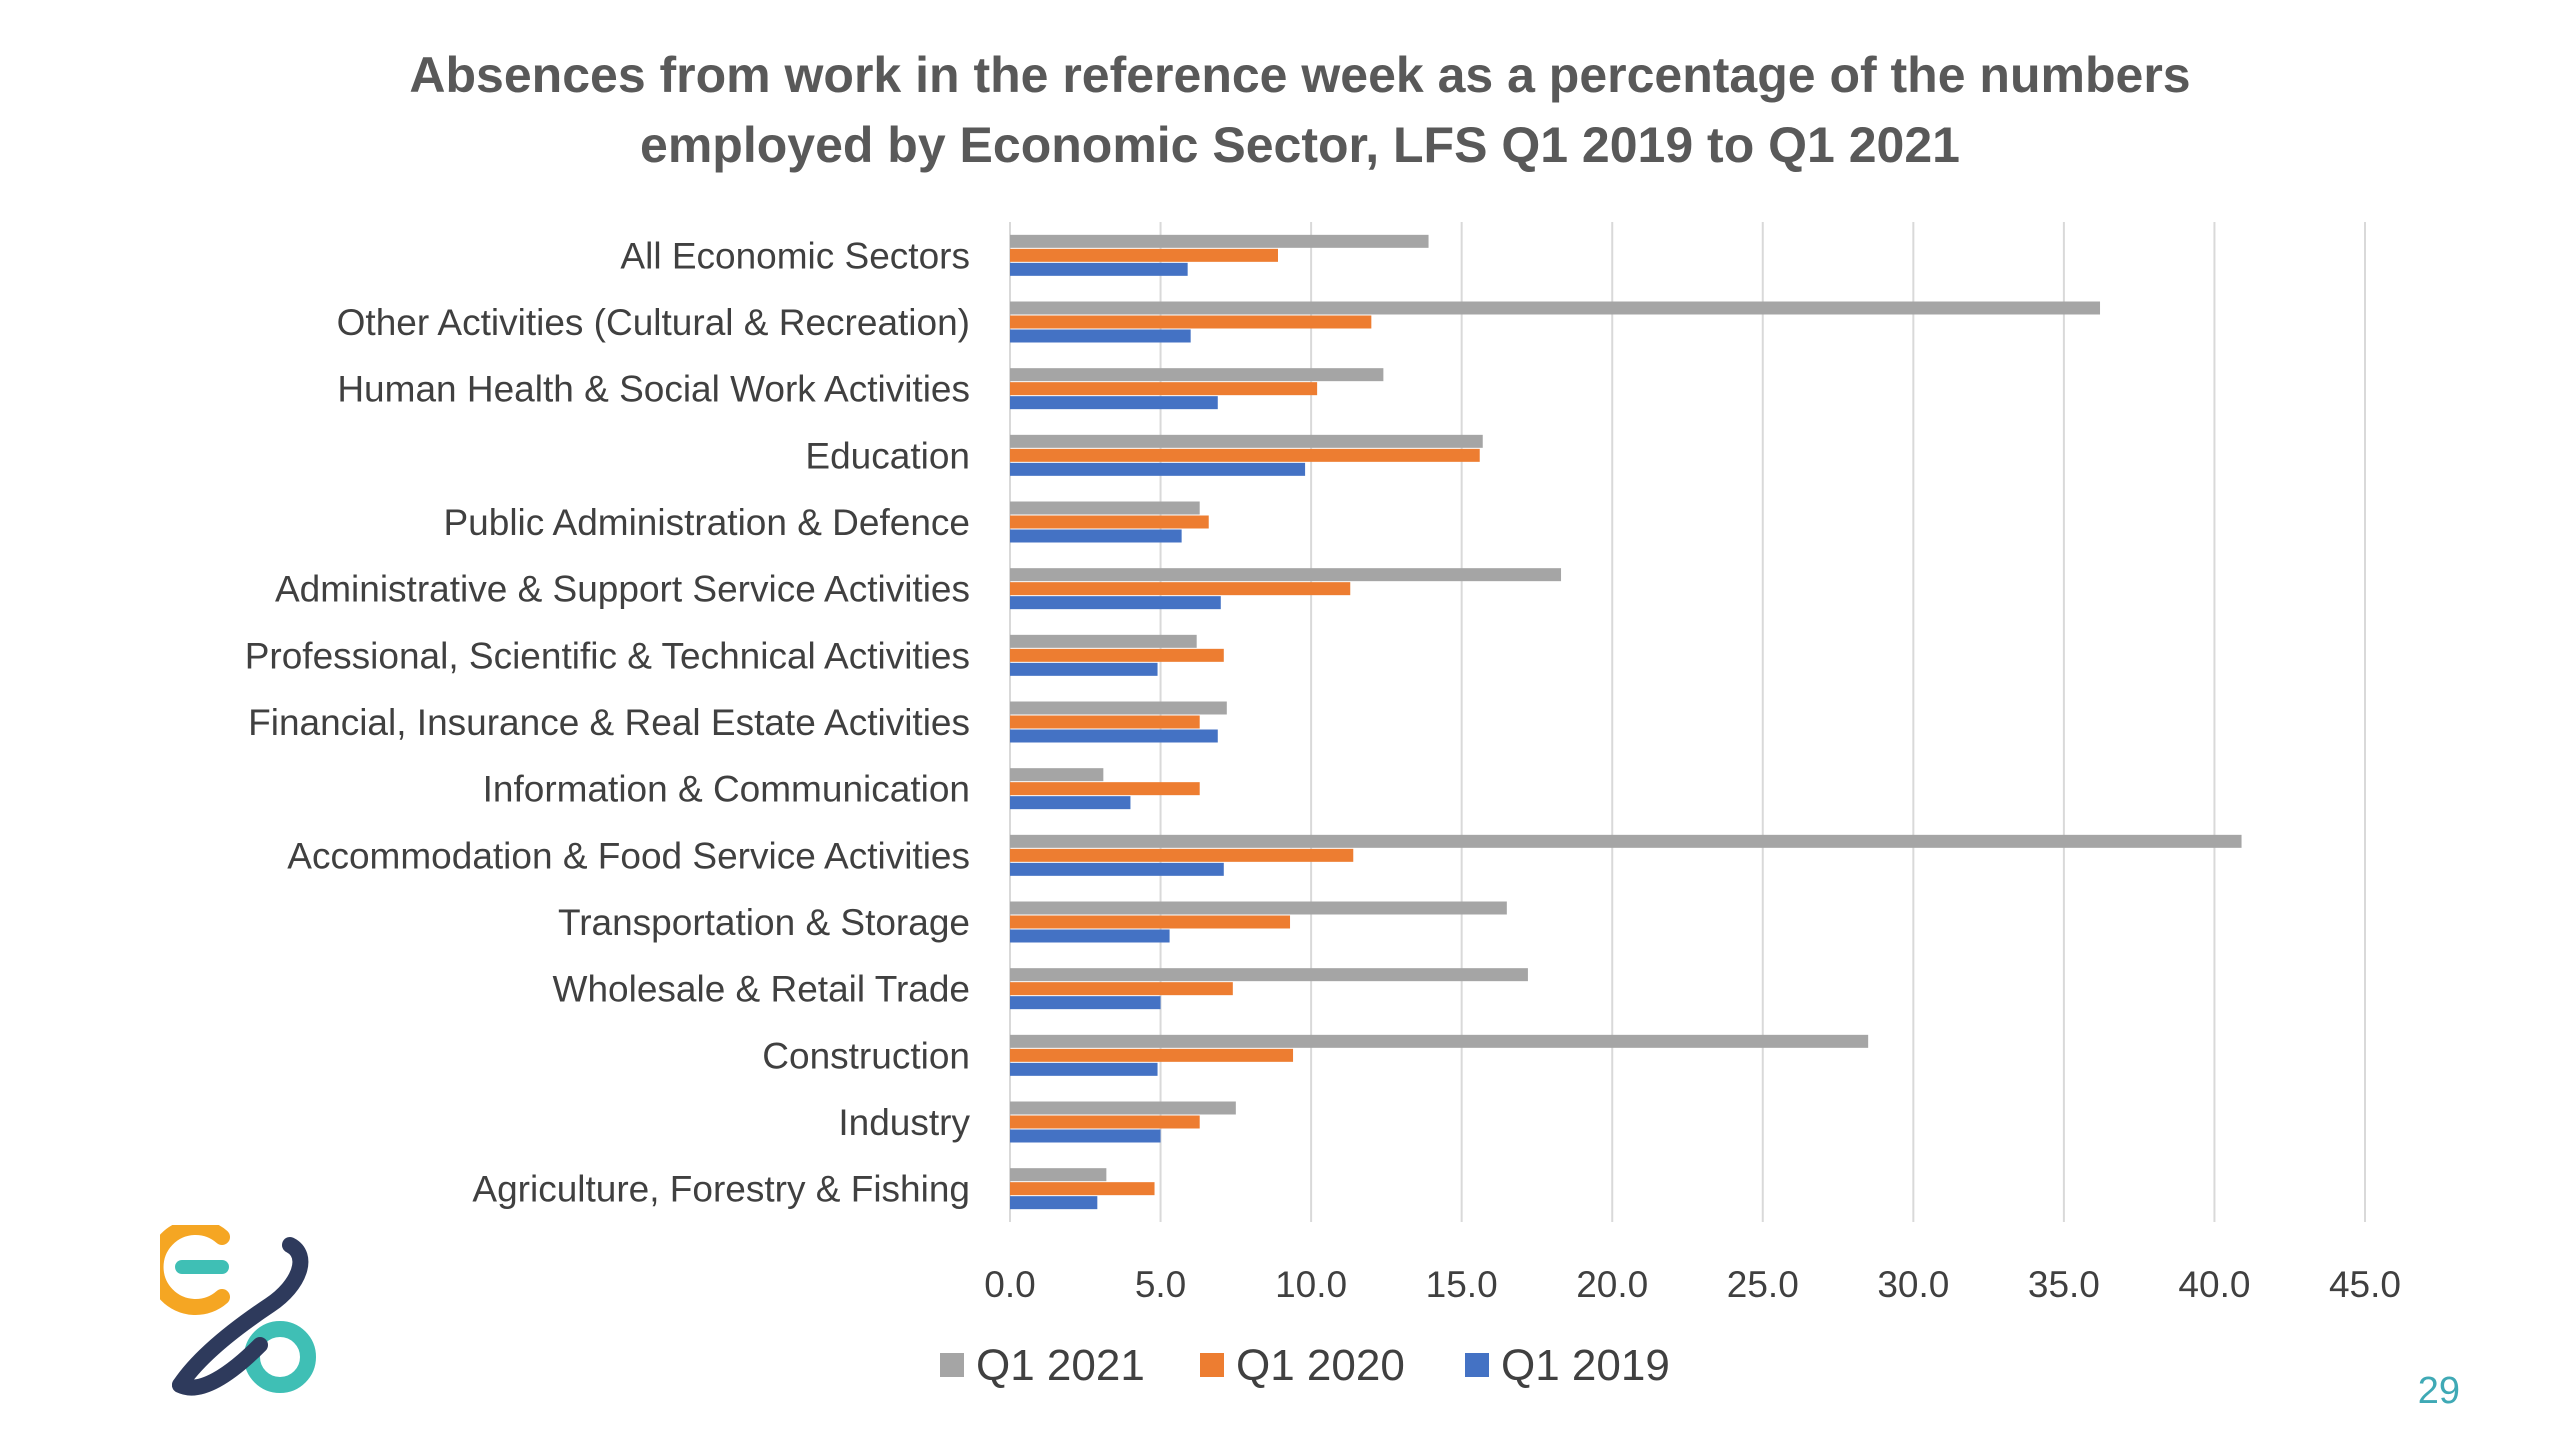 The image size is (2560, 1440). Describe the element at coordinates (795, 255) in the screenshot. I see `category-label: All Economic Sectors` at that location.